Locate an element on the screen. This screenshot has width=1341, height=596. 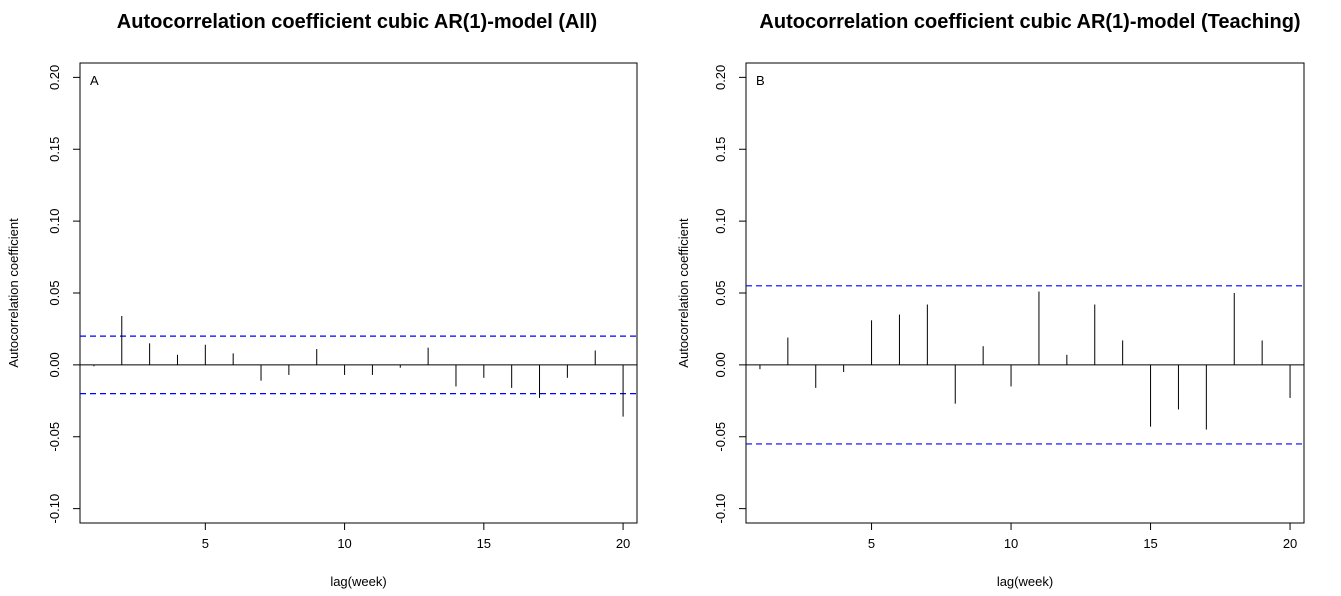
panel-letter: A is located at coordinates (94, 80).